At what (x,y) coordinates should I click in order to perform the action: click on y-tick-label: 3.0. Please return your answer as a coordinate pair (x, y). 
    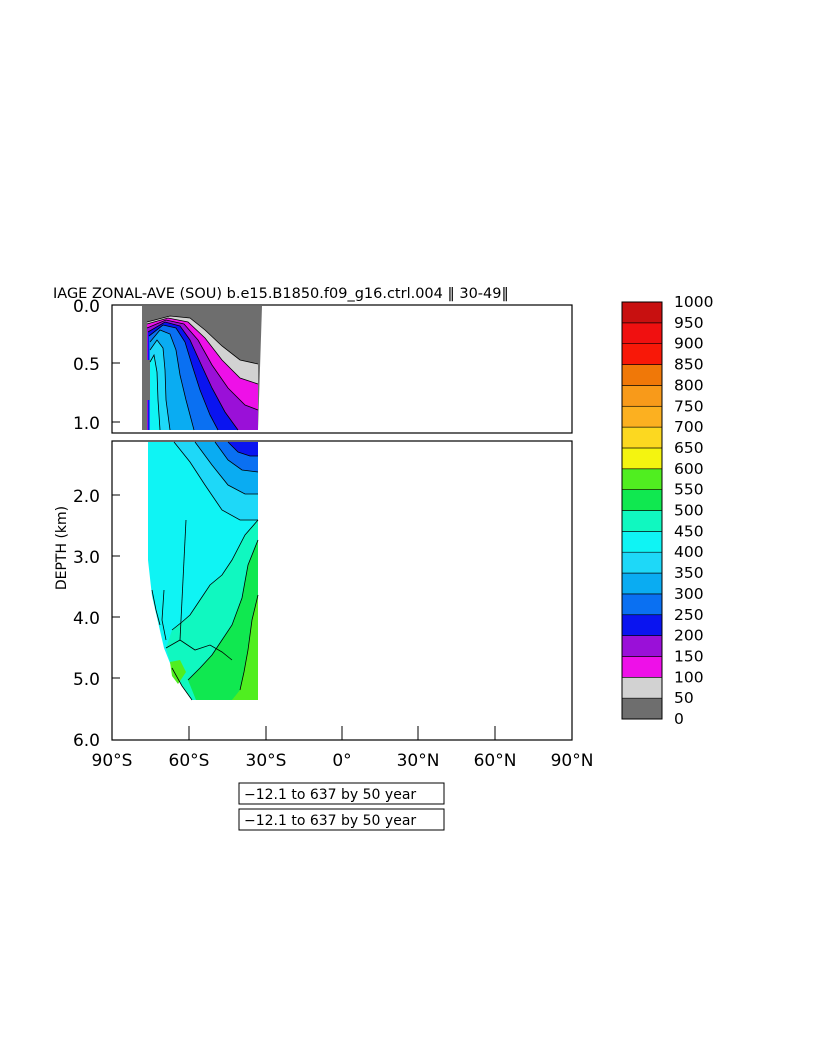
    Looking at the image, I should click on (86, 558).